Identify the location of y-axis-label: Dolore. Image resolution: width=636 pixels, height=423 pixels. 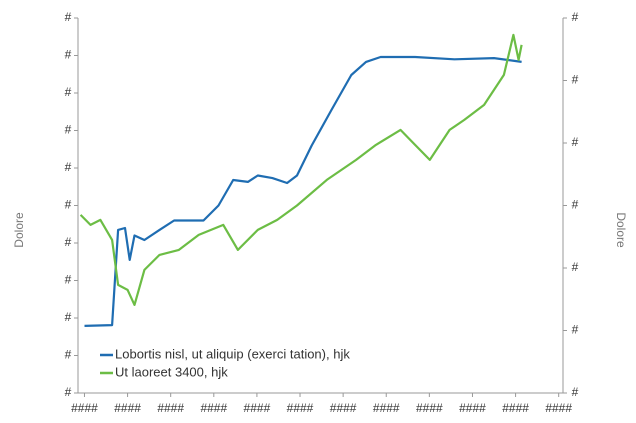
(19, 230).